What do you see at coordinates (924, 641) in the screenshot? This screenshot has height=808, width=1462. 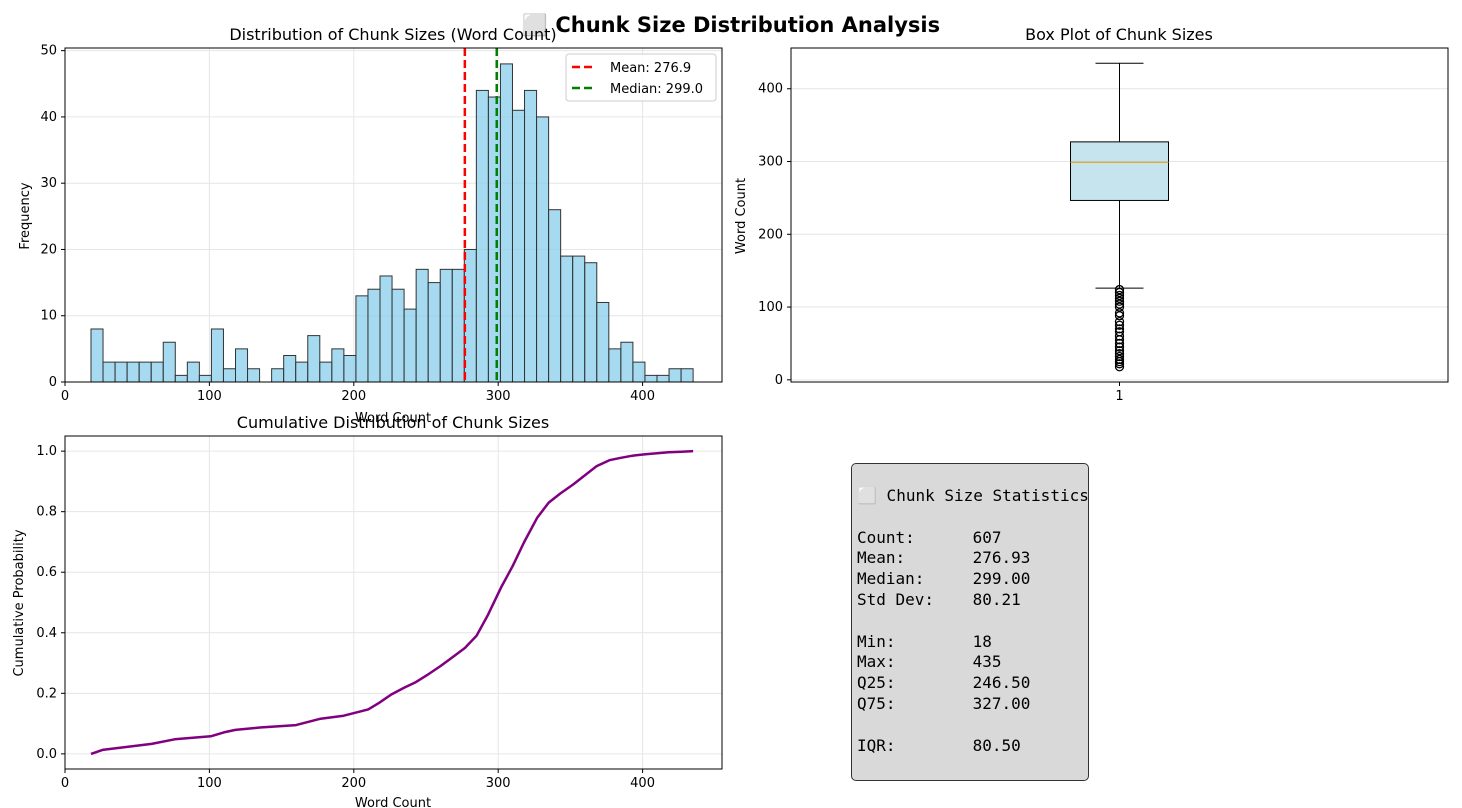 I see `stats-min: Min: 18` at bounding box center [924, 641].